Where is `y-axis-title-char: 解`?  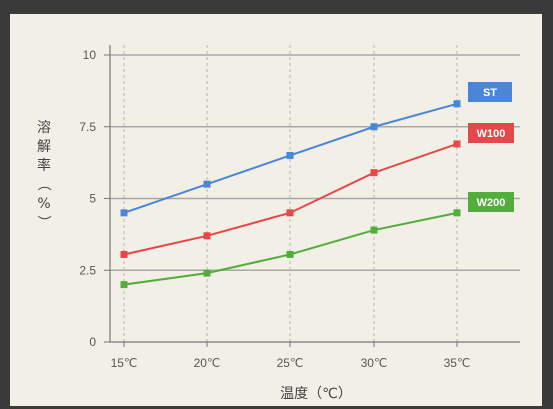
y-axis-title-char: 解 is located at coordinates (44, 147).